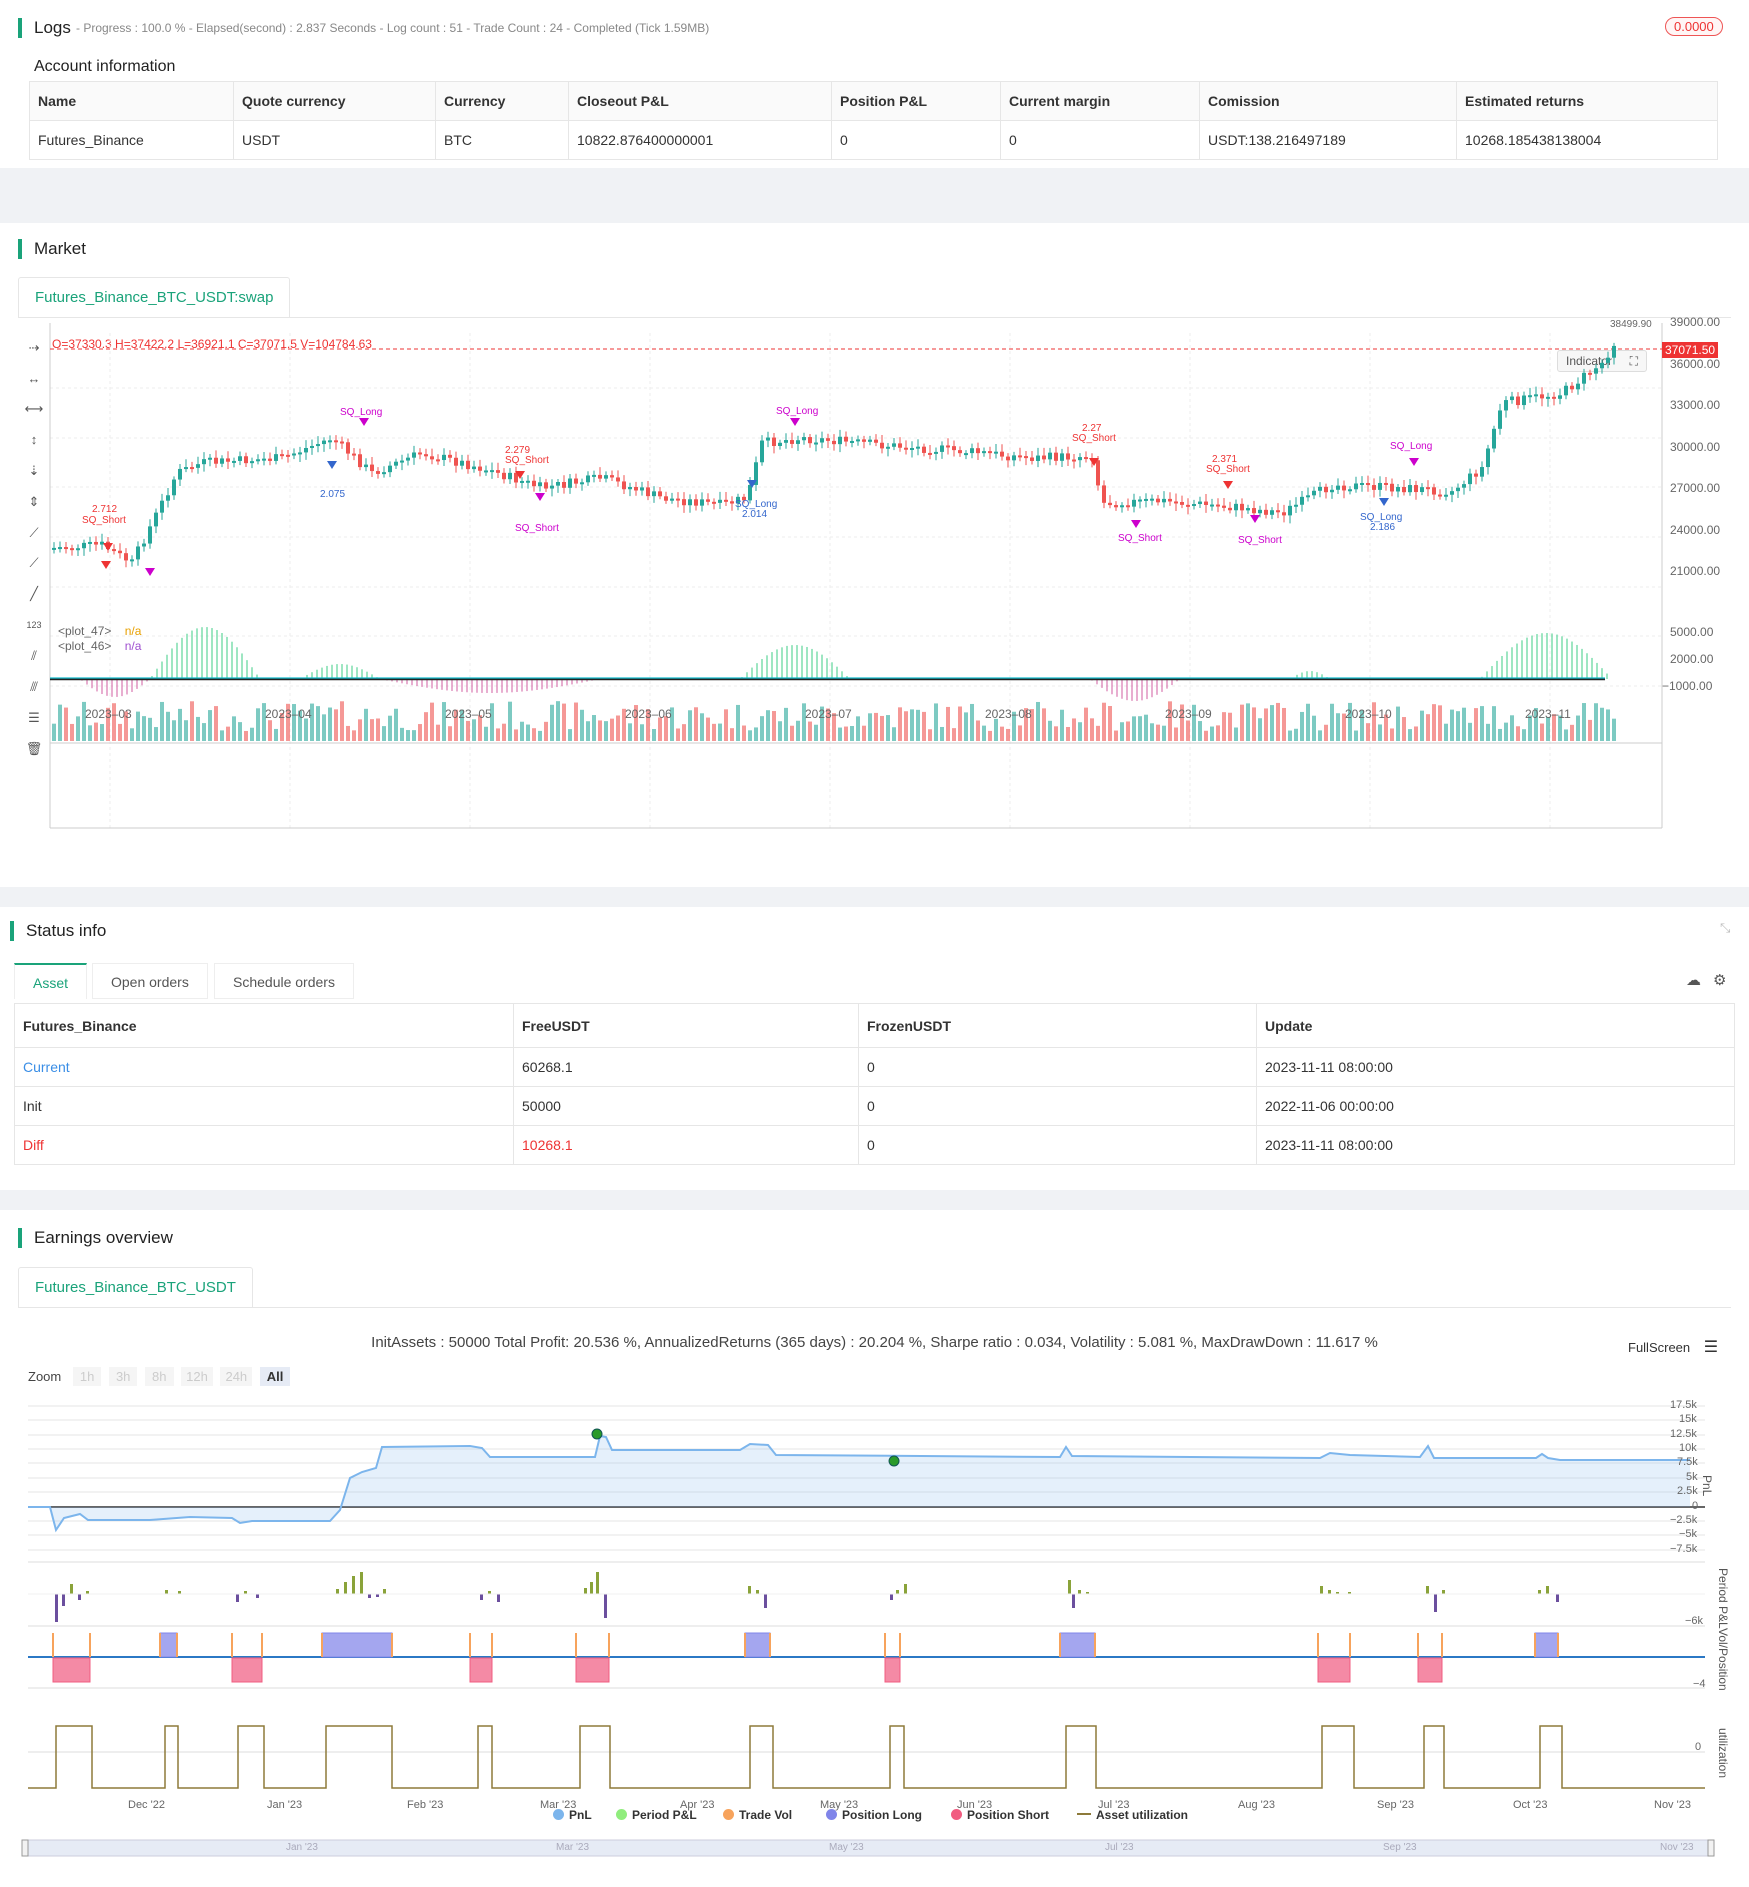  I want to click on price-label-icon: 123, so click(34, 625).